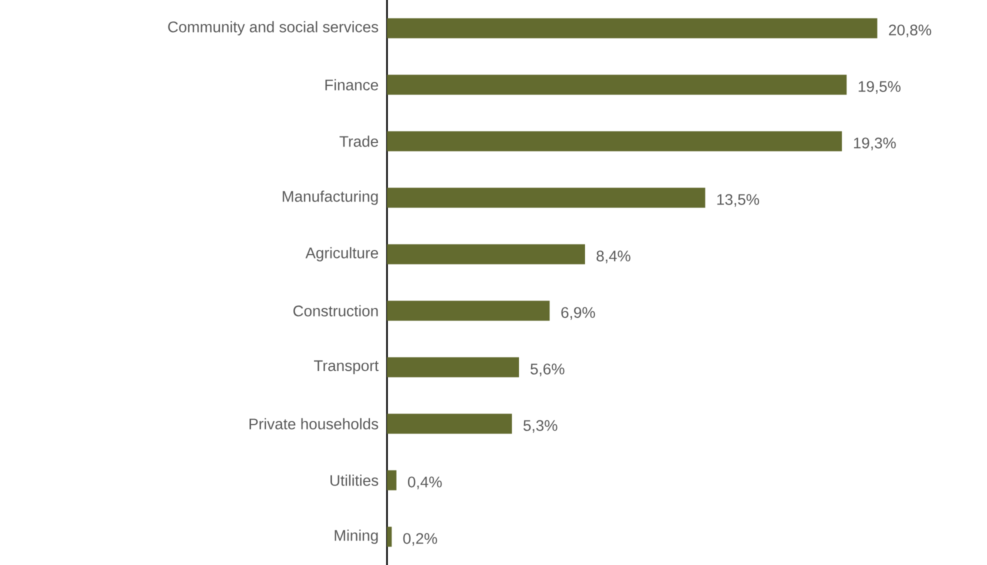 The width and height of the screenshot is (987, 565). I want to click on data-label: 0,2%, so click(420, 539).